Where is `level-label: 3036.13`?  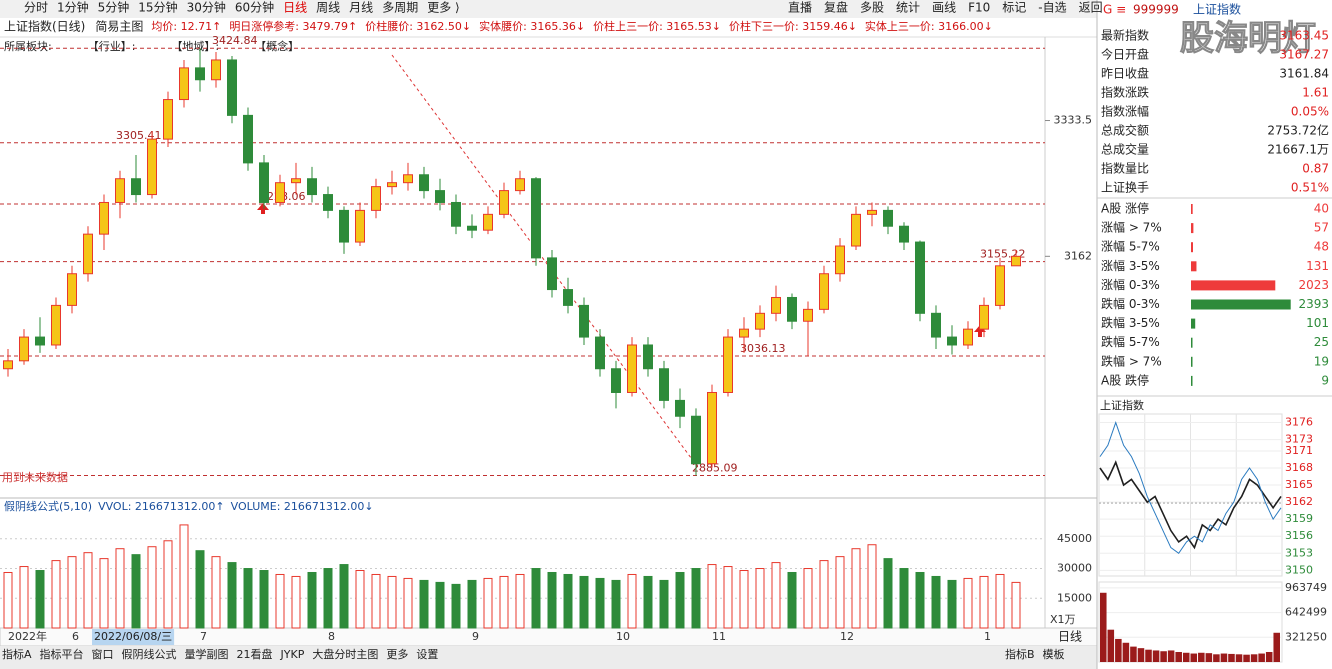
level-label: 3036.13 is located at coordinates (763, 348).